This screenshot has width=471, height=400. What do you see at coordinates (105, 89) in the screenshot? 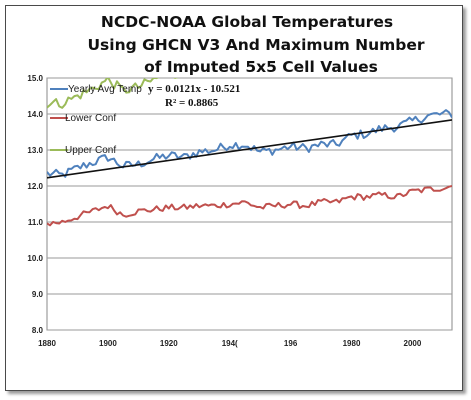
I see `legend-label-yearly-avg: Yearly Avg Temp` at bounding box center [105, 89].